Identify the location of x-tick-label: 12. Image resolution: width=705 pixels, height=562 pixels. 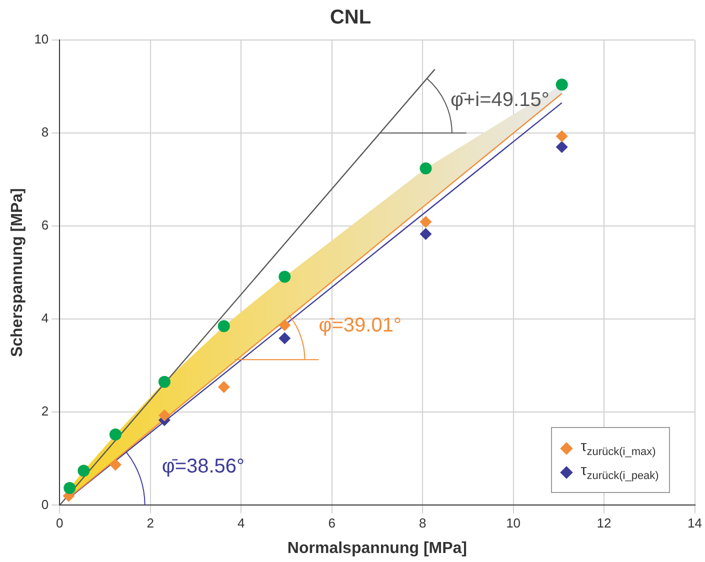
(604, 523).